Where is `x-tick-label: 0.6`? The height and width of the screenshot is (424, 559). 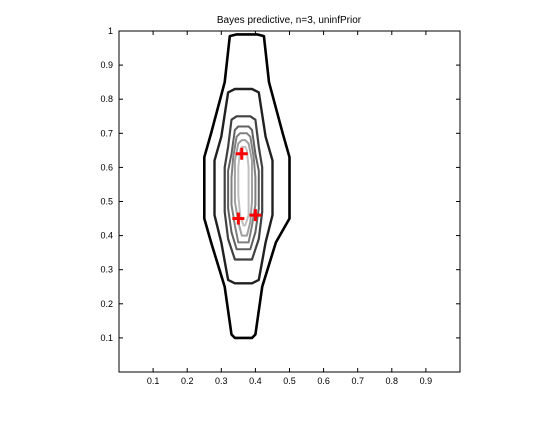 x-tick-label: 0.6 is located at coordinates (323, 381).